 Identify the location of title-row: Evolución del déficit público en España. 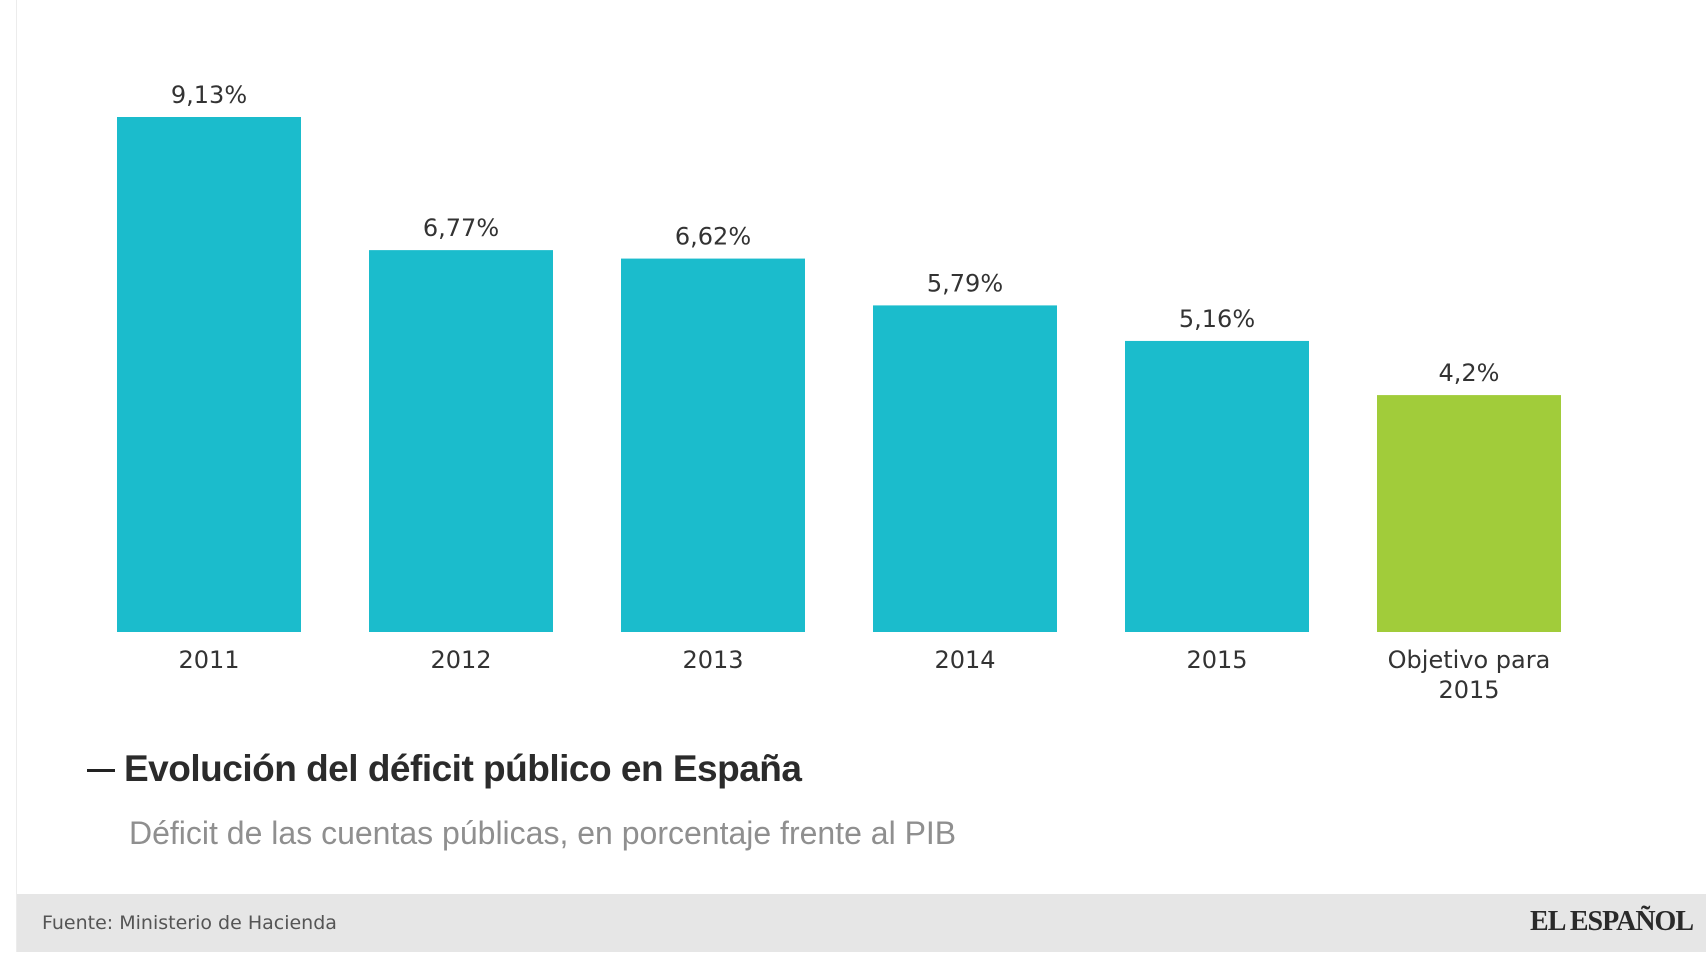
(444, 769).